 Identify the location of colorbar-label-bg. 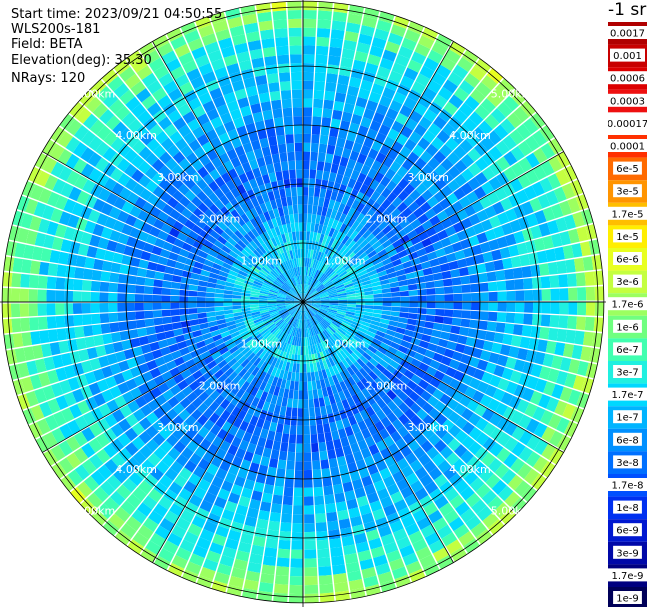
(627, 304).